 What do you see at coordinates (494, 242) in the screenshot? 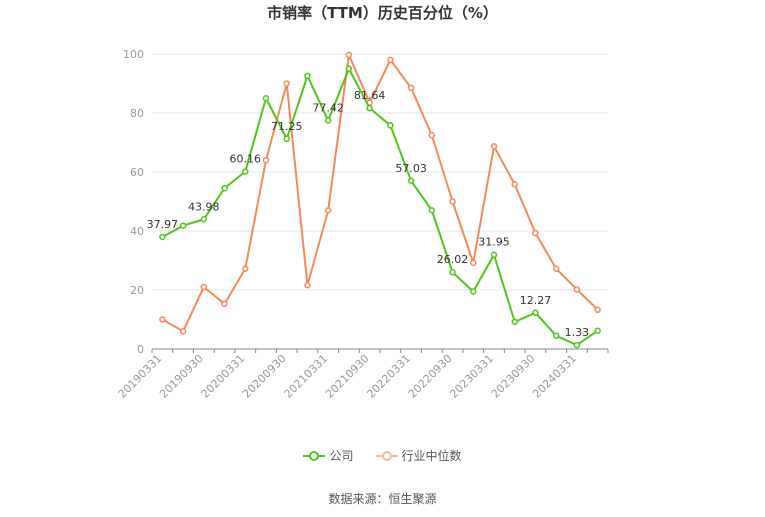
I see `data-label: 31.95` at bounding box center [494, 242].